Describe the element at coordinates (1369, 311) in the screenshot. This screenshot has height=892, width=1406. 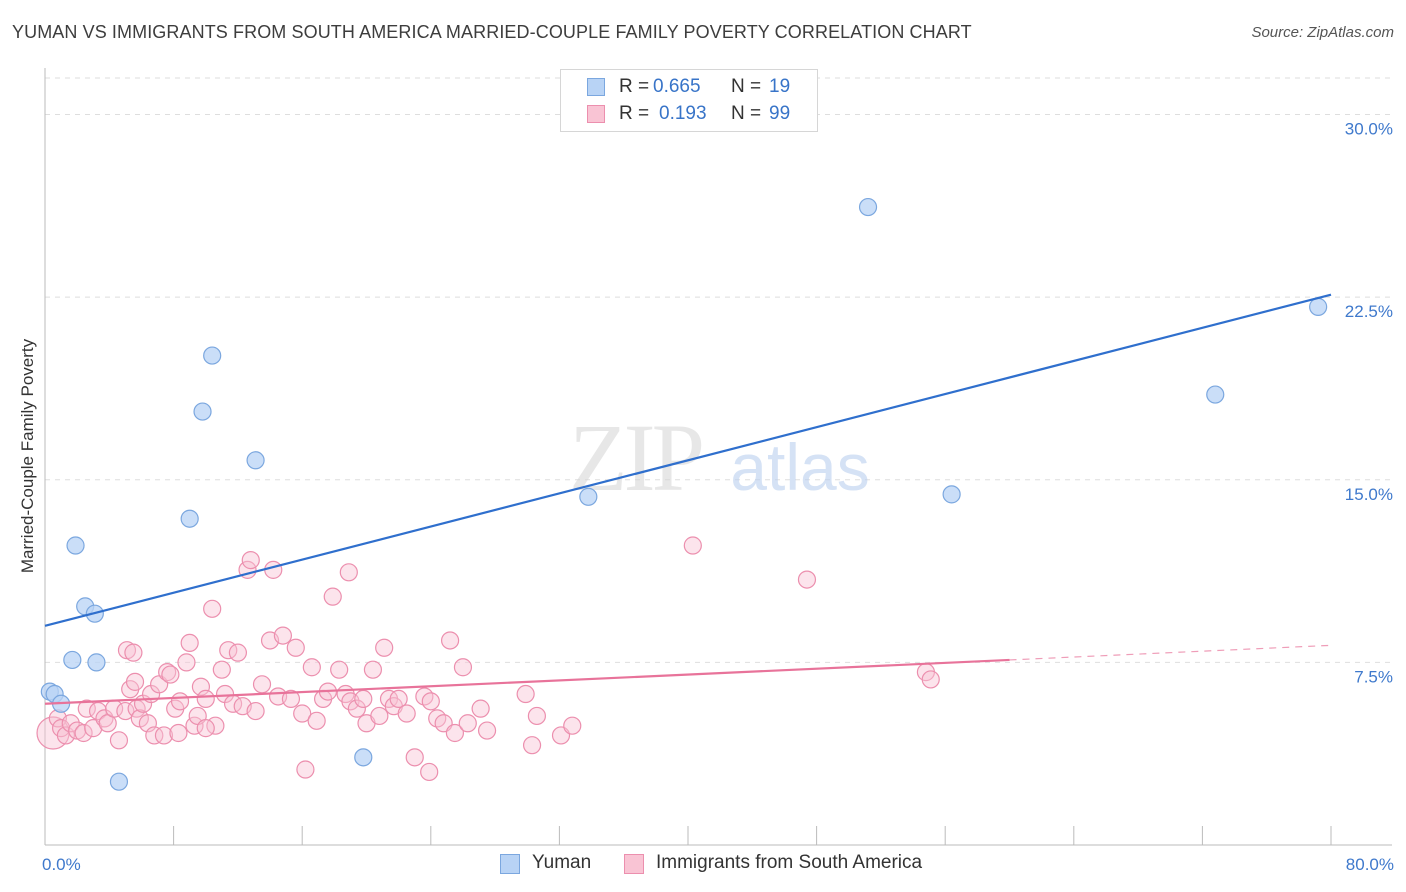
I see `y-tick-label: 22.5%` at that location.